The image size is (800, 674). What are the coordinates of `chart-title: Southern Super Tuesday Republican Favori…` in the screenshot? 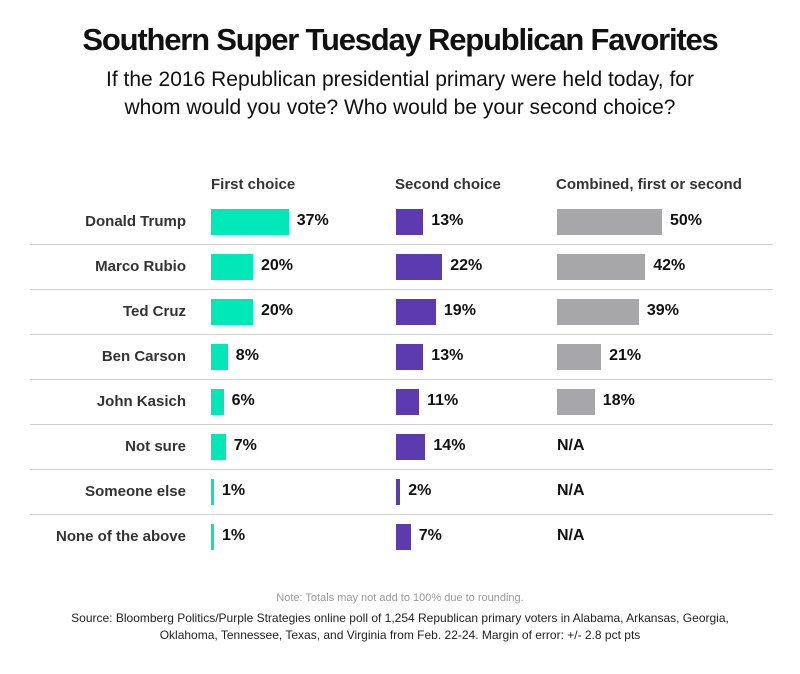 It's located at (400, 39).